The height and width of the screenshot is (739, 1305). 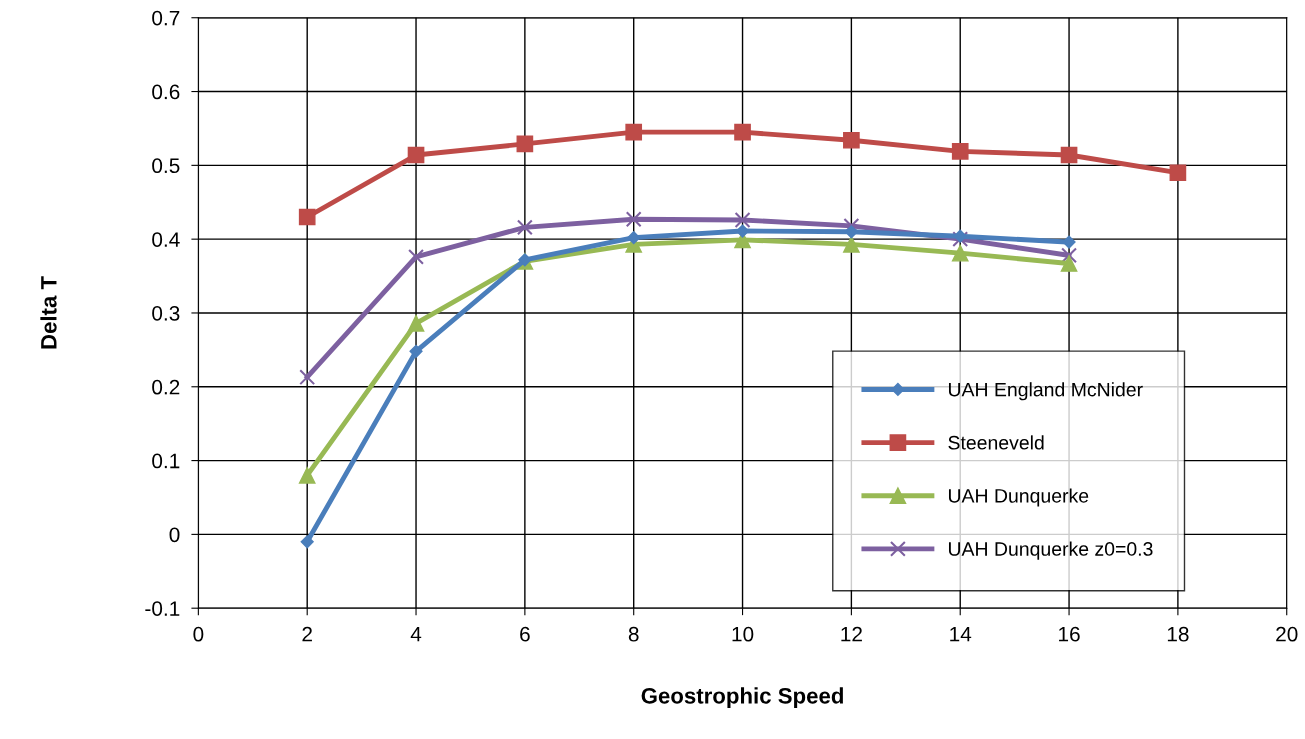 I want to click on y-tick-label: 0.6, so click(x=166, y=92).